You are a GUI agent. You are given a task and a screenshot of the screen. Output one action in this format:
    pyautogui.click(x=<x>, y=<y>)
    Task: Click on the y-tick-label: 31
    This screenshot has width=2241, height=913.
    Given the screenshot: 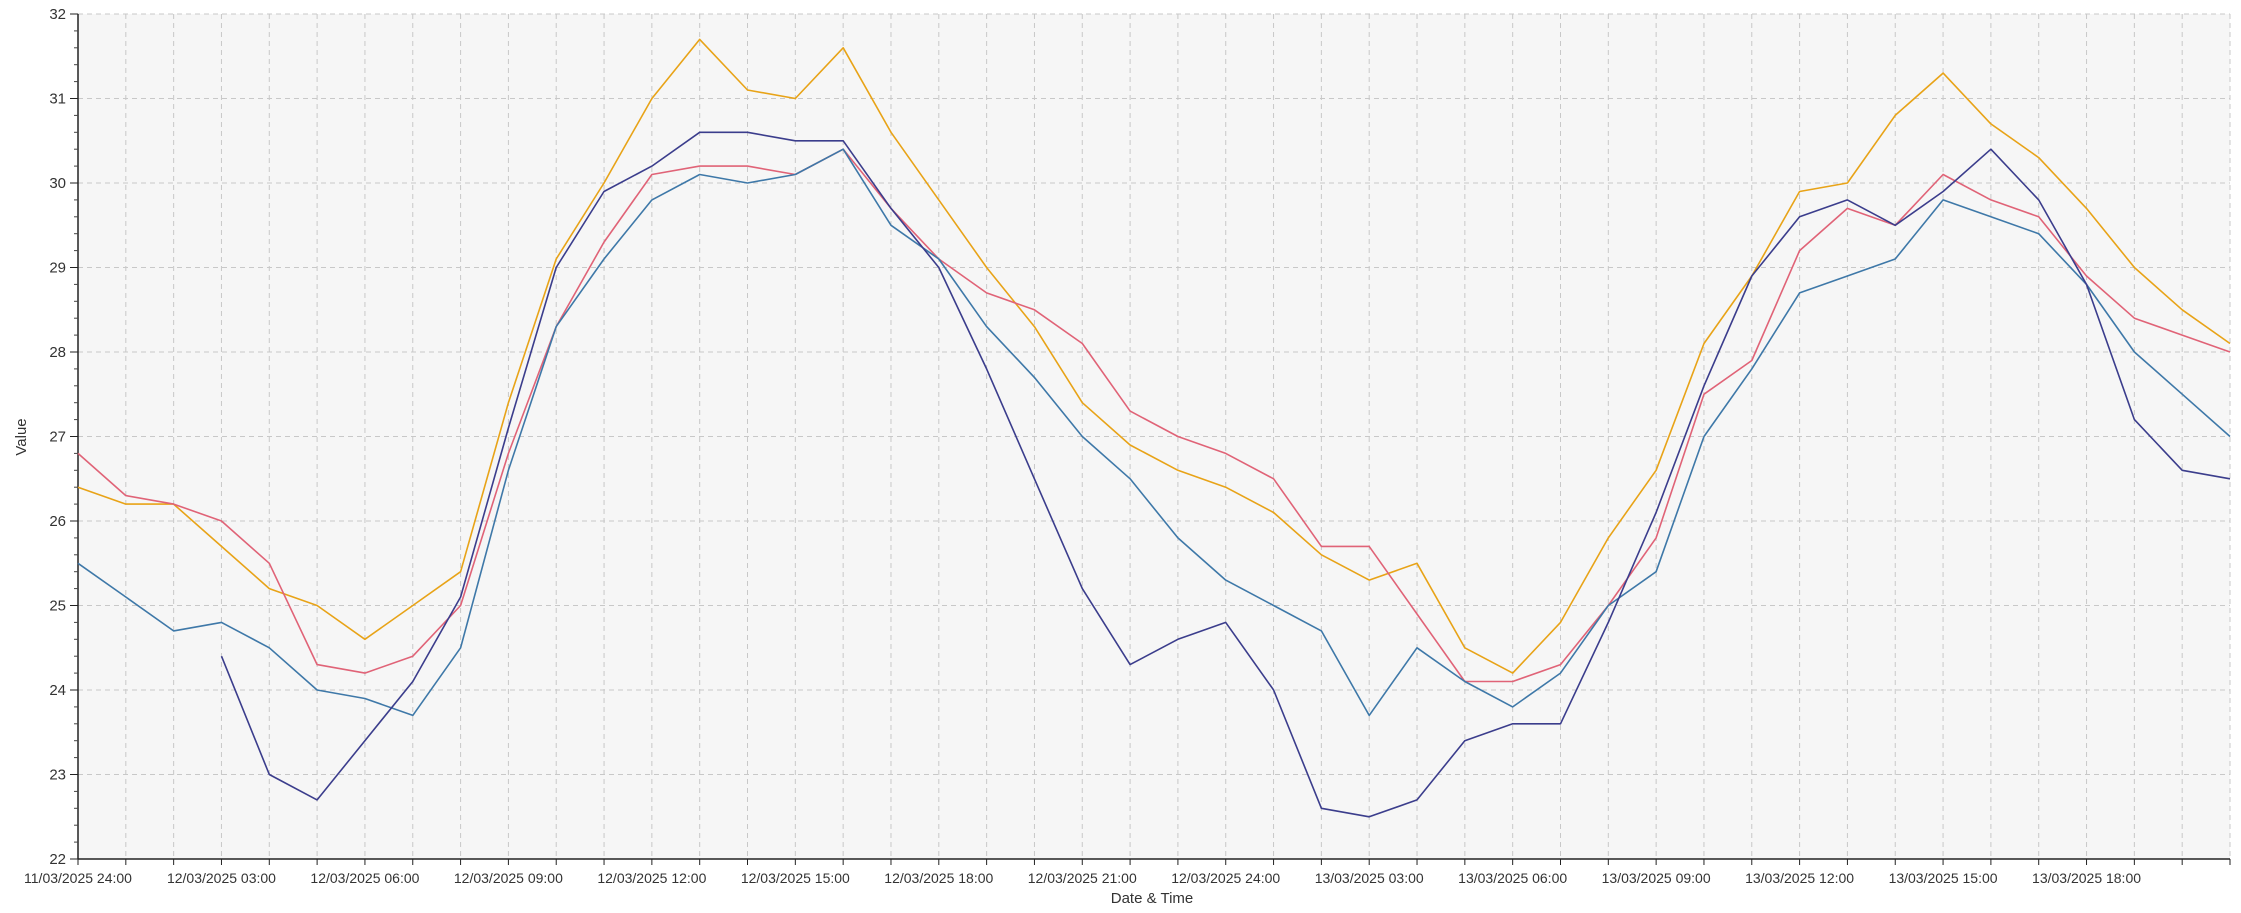 What is the action you would take?
    pyautogui.click(x=57, y=99)
    